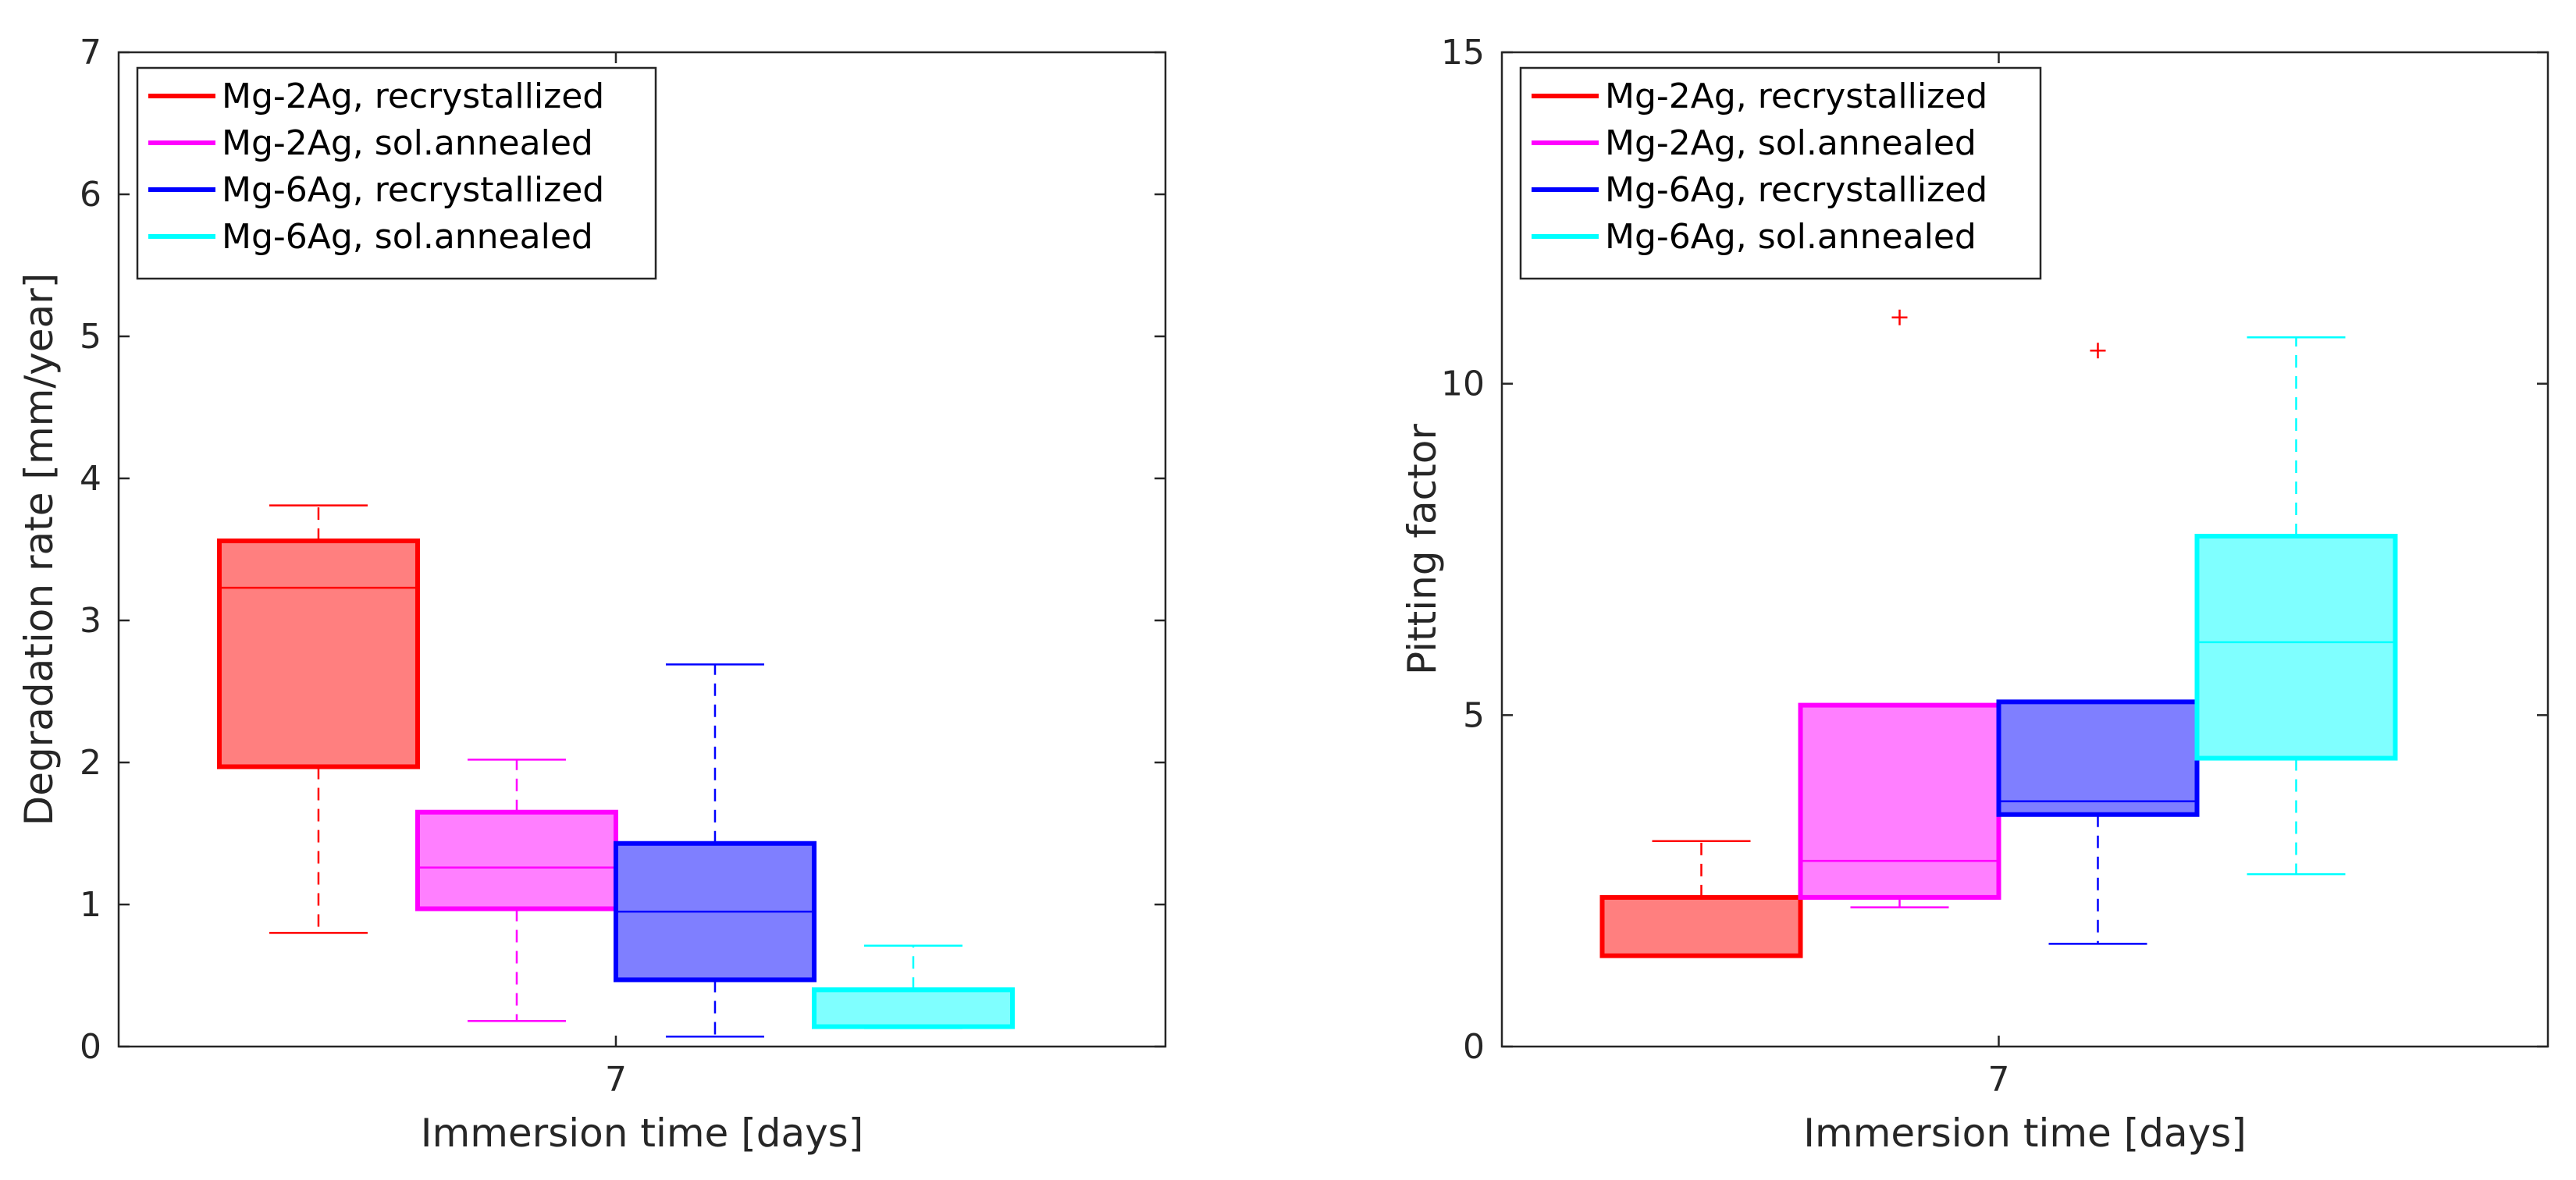 Image resolution: width=2576 pixels, height=1180 pixels. I want to click on y-axis-label: Pitting factor, so click(1422, 549).